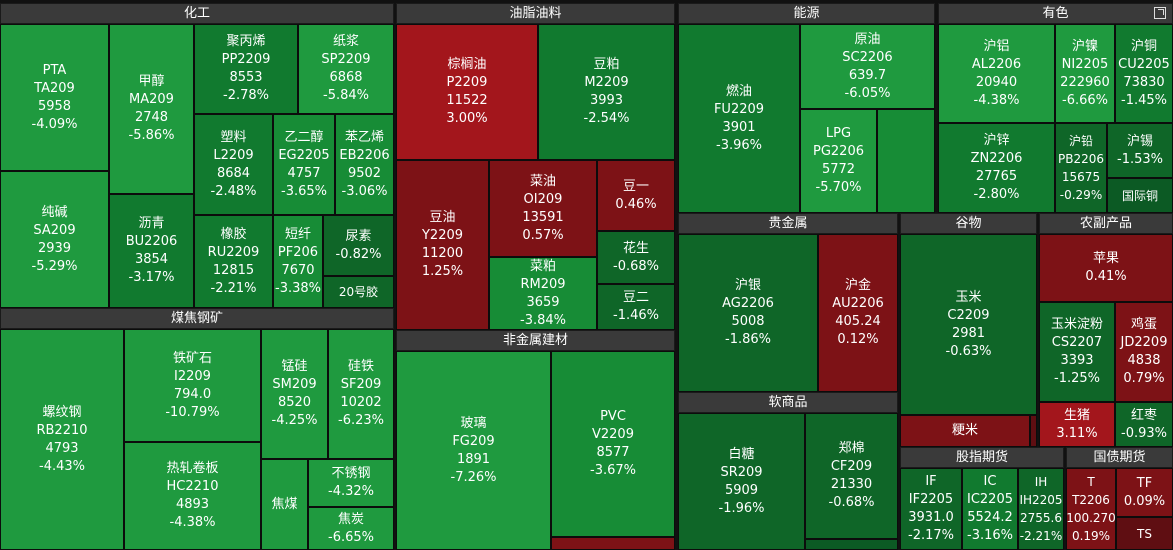 The height and width of the screenshot is (550, 1173). Describe the element at coordinates (351, 483) in the screenshot. I see `tile-ss: 不锈钢 -4.32%` at that location.